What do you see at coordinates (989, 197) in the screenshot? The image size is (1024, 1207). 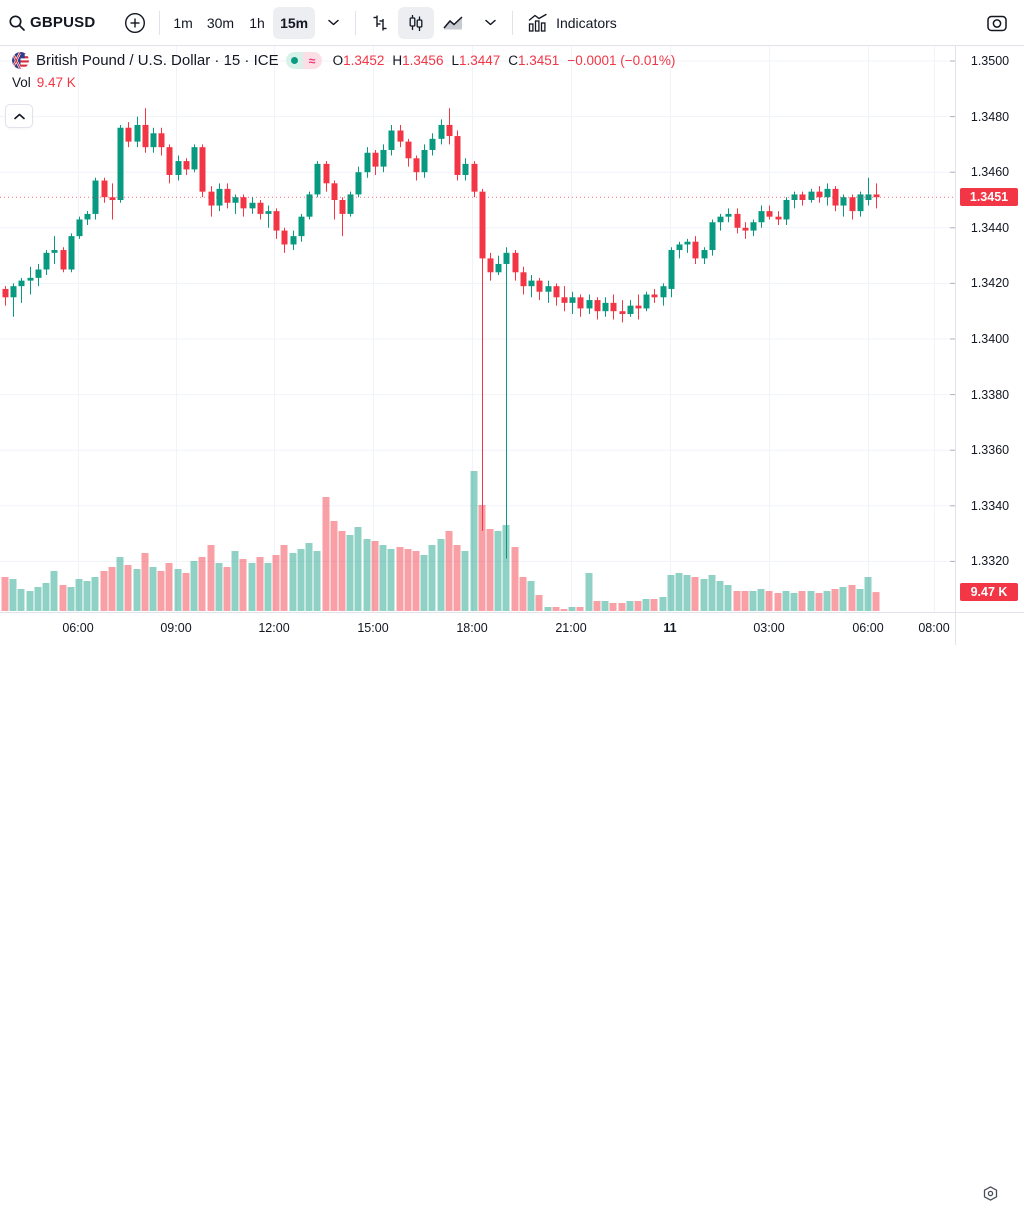 I see `last-price-badge: 1.3451` at bounding box center [989, 197].